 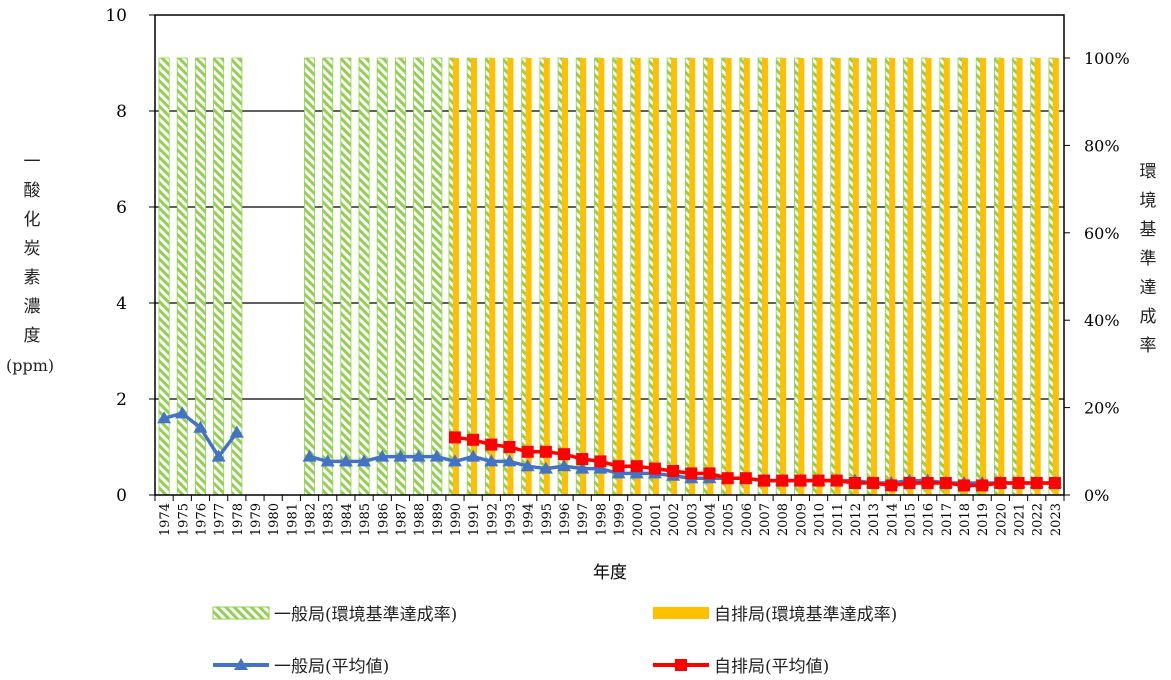 I want to click on x-tick-label: 1981, so click(x=292, y=519).